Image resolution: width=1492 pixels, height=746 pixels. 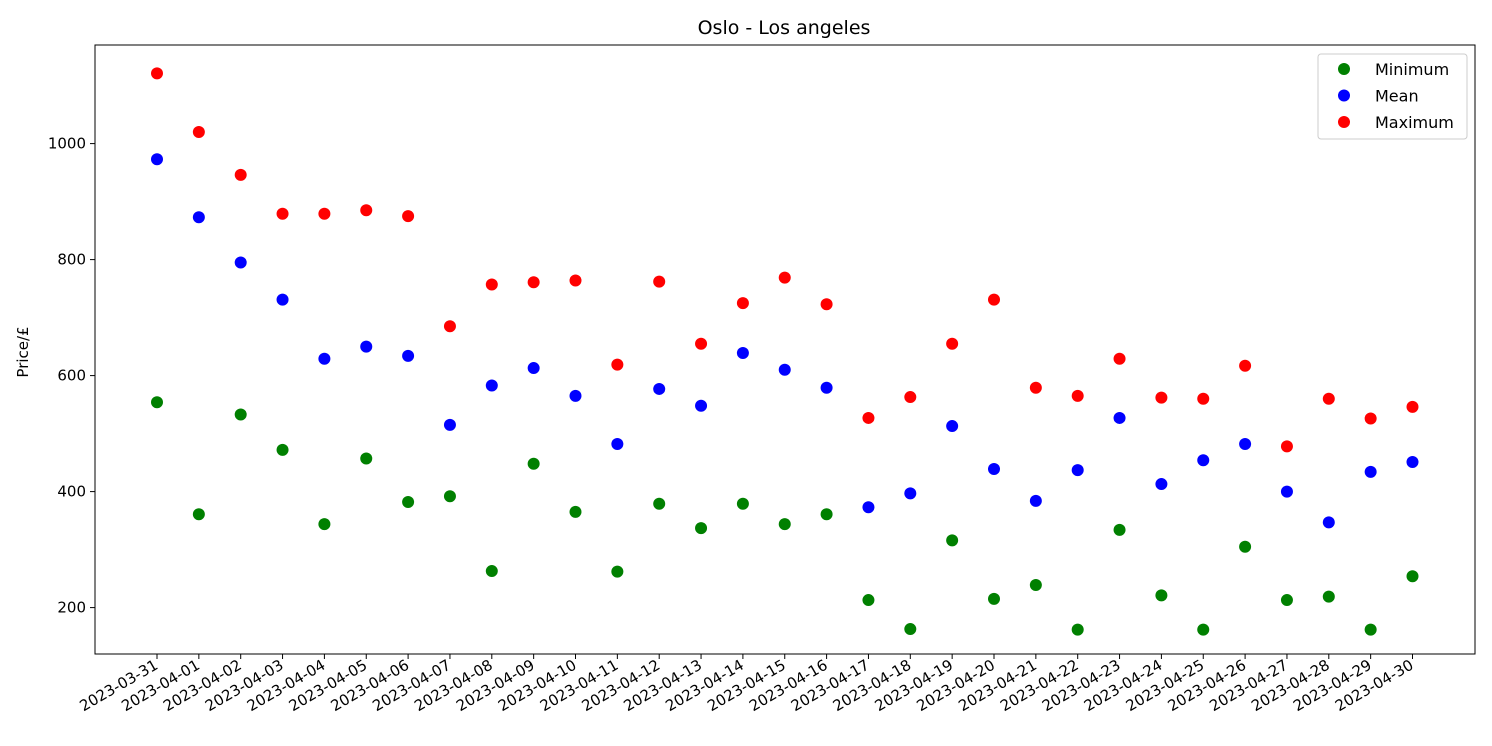 I want to click on y-tick-label: 600, so click(x=71, y=376).